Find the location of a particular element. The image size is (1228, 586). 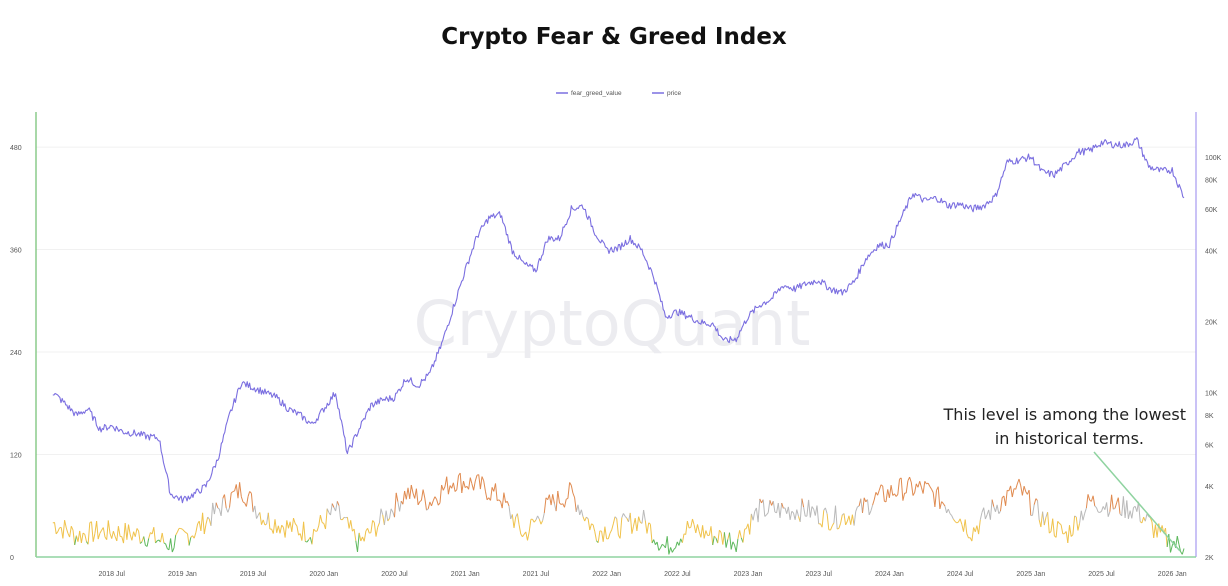

right-tick-label: 2K is located at coordinates (1209, 558).